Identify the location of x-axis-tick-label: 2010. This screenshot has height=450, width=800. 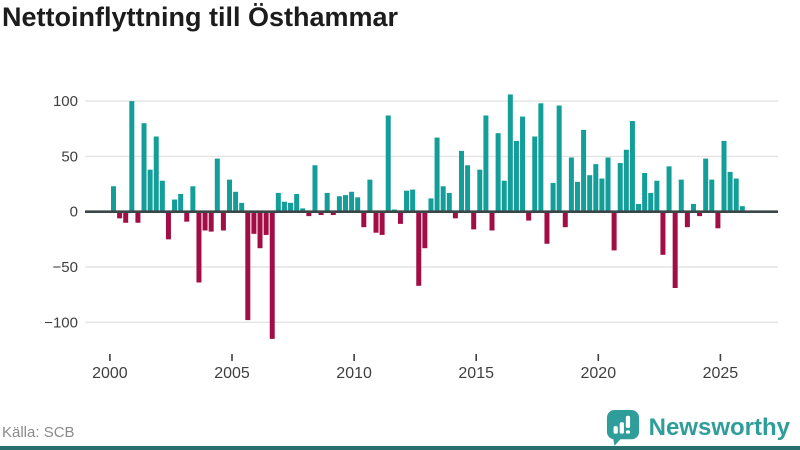
(354, 373).